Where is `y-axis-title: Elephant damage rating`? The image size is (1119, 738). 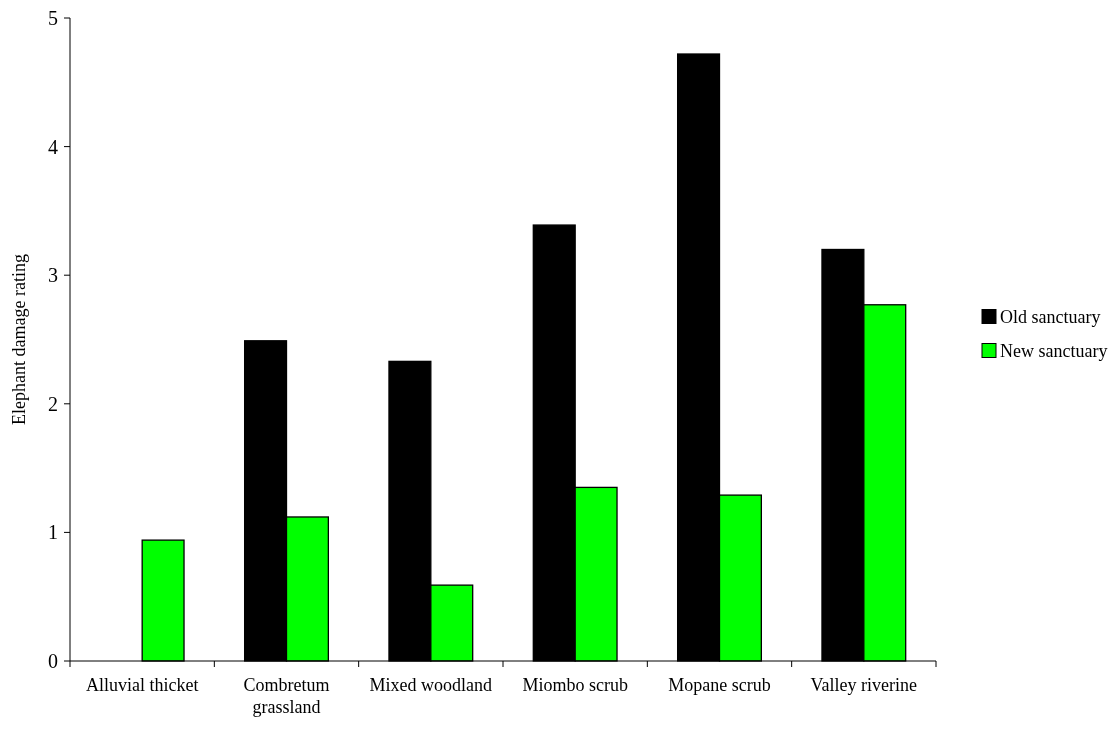 y-axis-title: Elephant damage rating is located at coordinates (19, 339).